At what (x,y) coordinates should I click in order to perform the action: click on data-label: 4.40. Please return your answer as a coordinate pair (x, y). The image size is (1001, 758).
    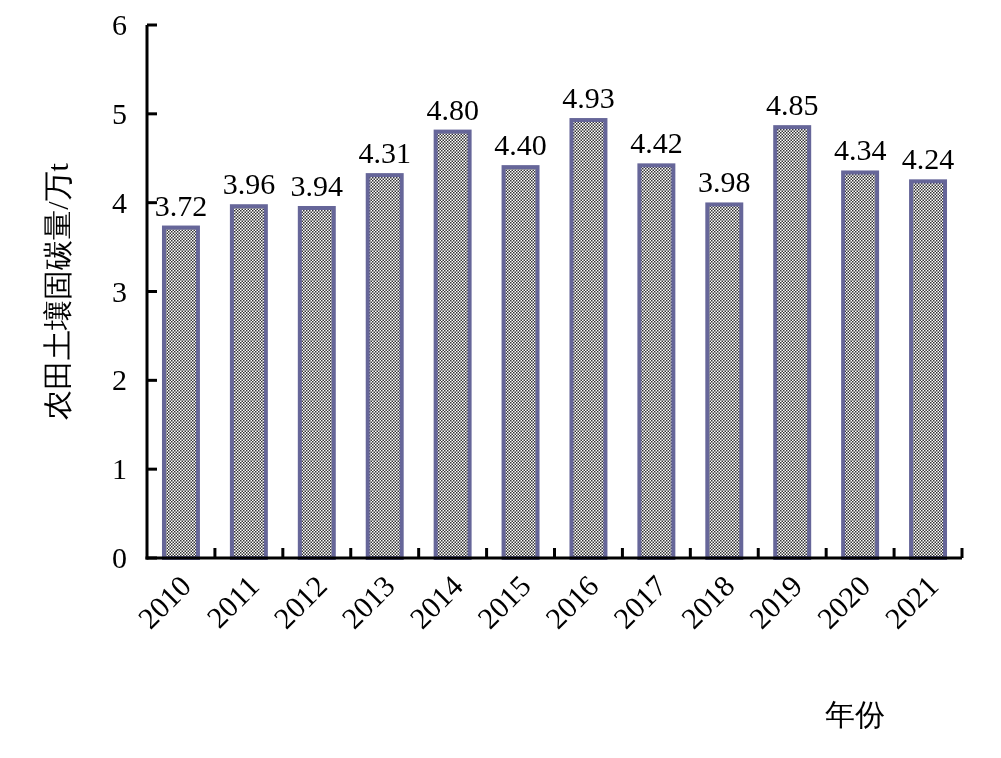
    Looking at the image, I should click on (520, 145).